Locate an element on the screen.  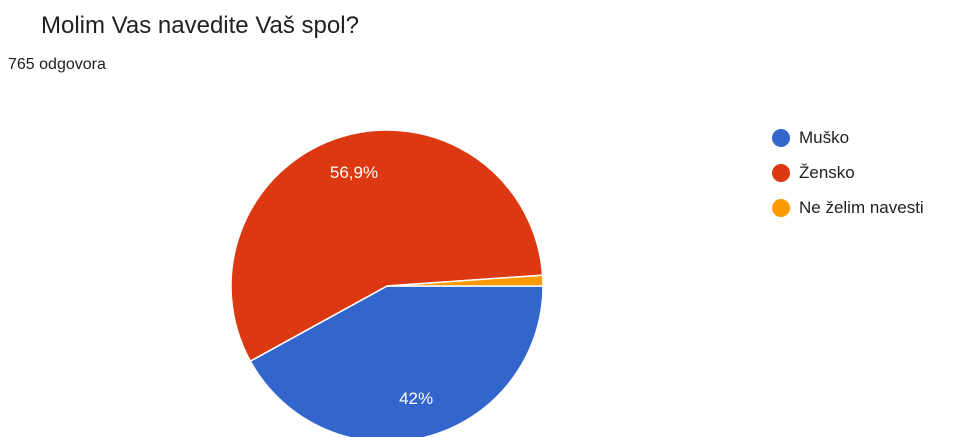
pie-label-musko: 42% is located at coordinates (416, 398).